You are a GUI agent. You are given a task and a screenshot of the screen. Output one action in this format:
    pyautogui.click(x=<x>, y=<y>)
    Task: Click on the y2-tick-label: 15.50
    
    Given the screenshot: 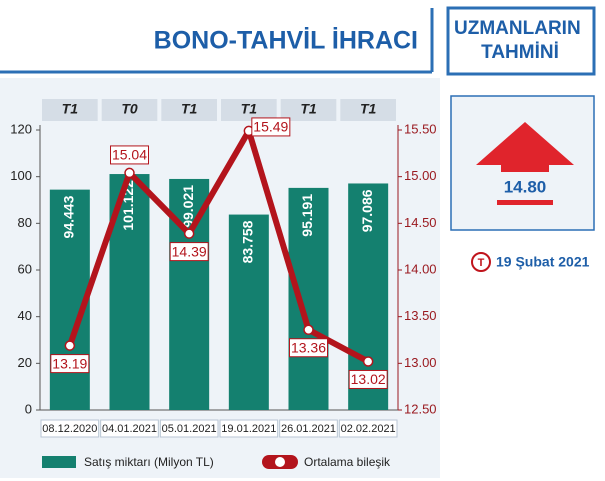 What is the action you would take?
    pyautogui.click(x=420, y=128)
    